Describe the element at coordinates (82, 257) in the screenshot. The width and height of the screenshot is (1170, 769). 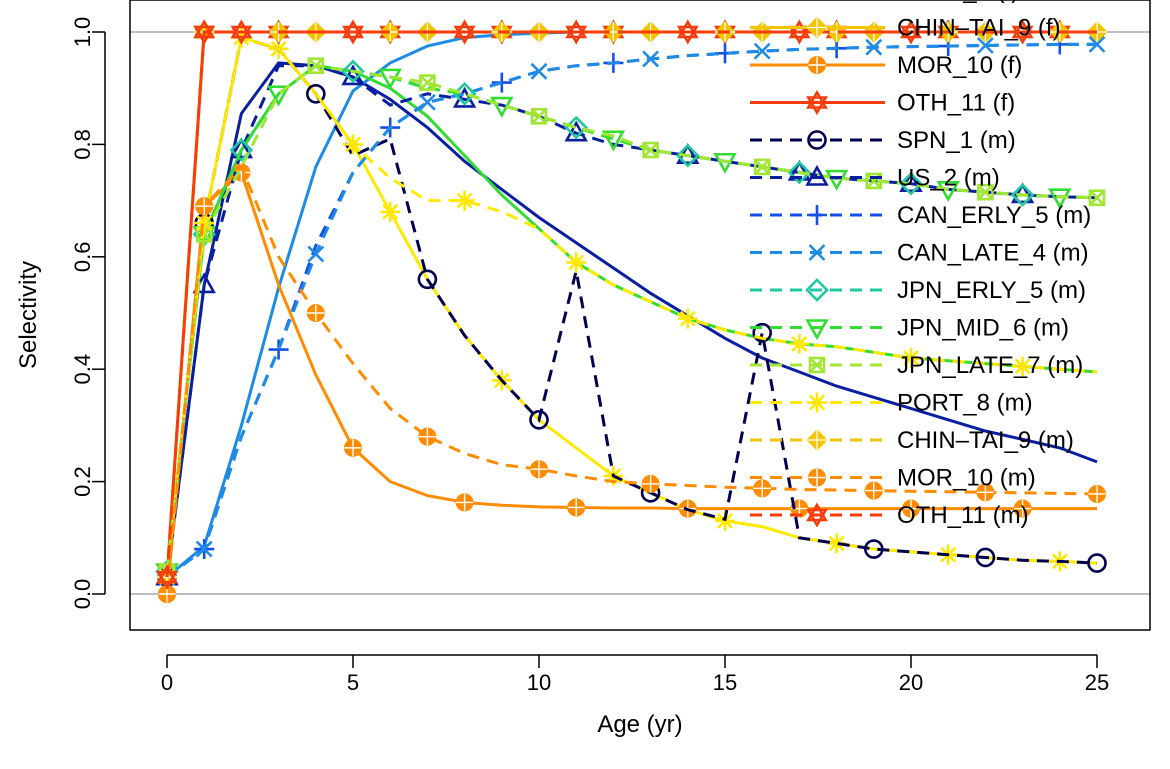
I see `y-tick-label: 0.6` at that location.